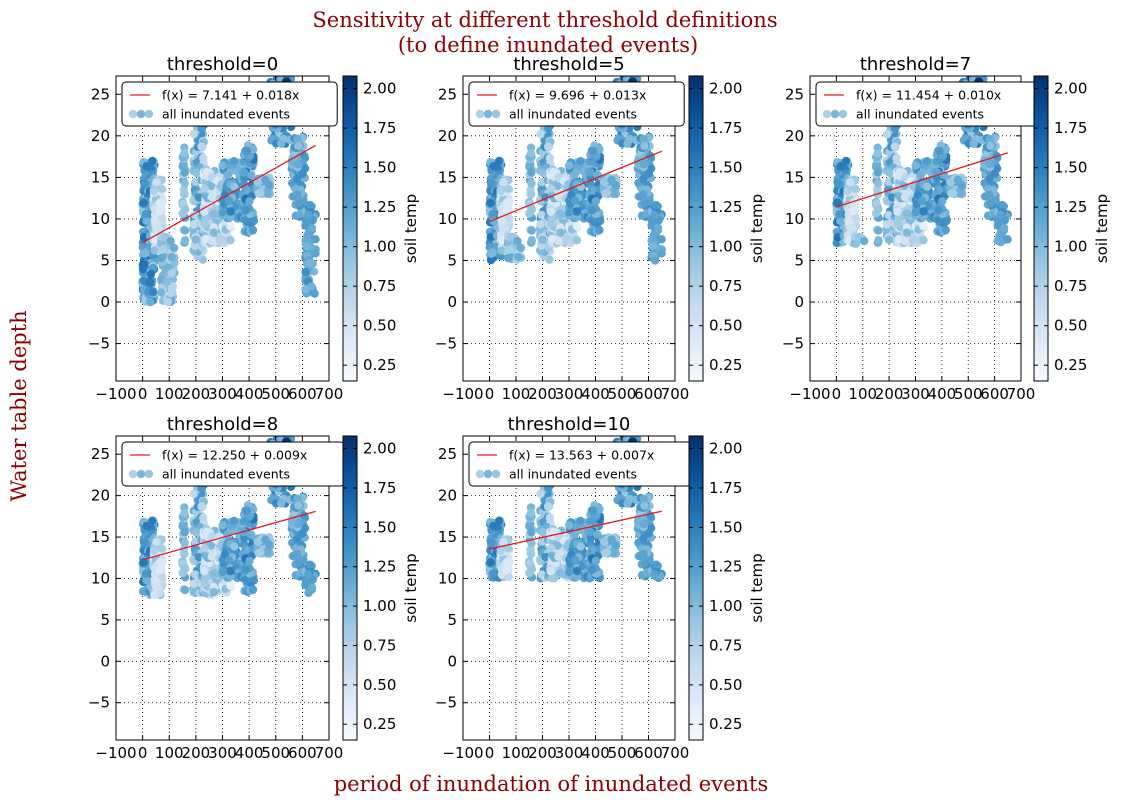 The width and height of the screenshot is (1126, 805). What do you see at coordinates (548, 45) in the screenshot?
I see `suptitle-line-2: (to define inundated events)` at bounding box center [548, 45].